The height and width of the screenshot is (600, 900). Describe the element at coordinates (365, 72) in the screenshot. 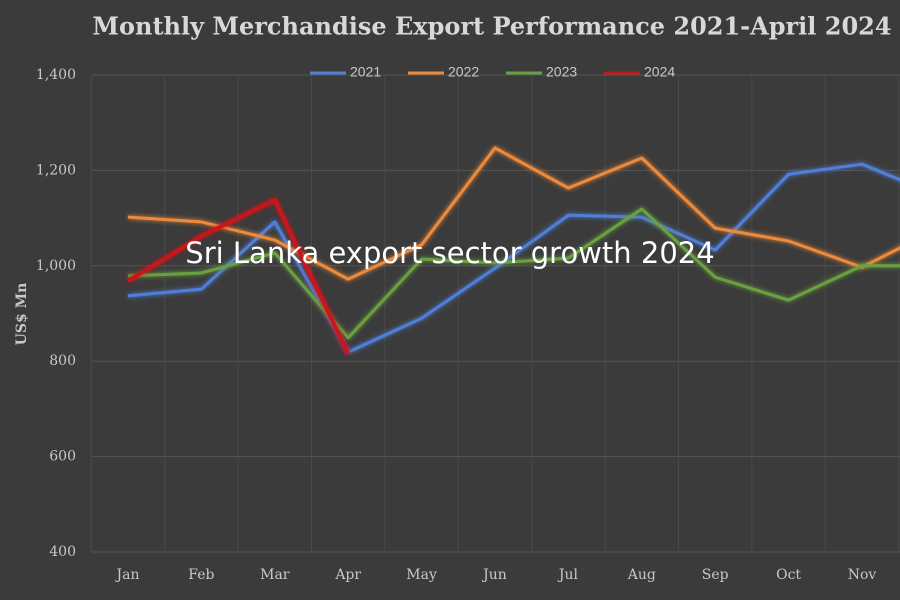

I see `legend-label: 2021` at that location.